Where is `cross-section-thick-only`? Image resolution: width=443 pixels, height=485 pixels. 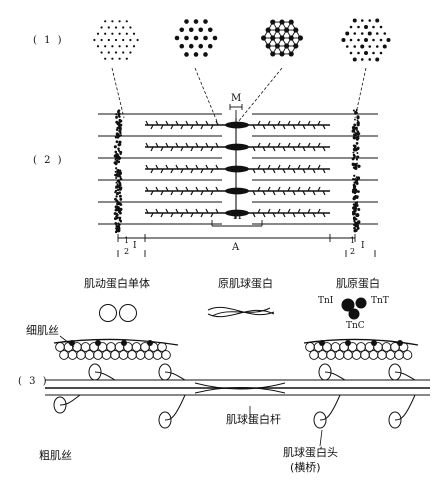 cross-section-thick-only is located at coordinates (196, 38).